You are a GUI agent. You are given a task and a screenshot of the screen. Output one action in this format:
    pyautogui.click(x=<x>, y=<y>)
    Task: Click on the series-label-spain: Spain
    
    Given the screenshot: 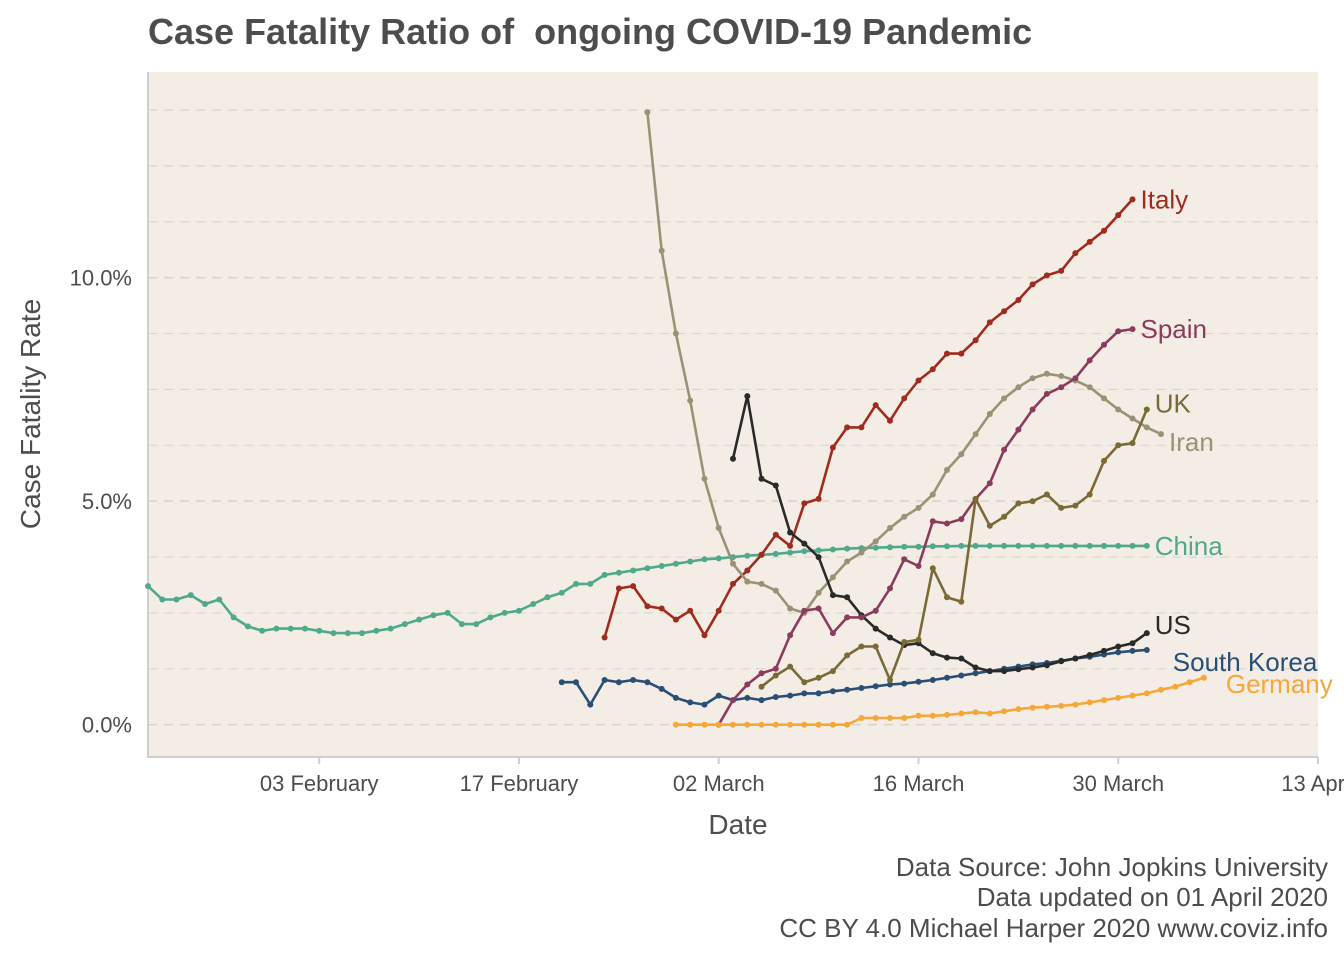 What is the action you would take?
    pyautogui.click(x=1174, y=329)
    